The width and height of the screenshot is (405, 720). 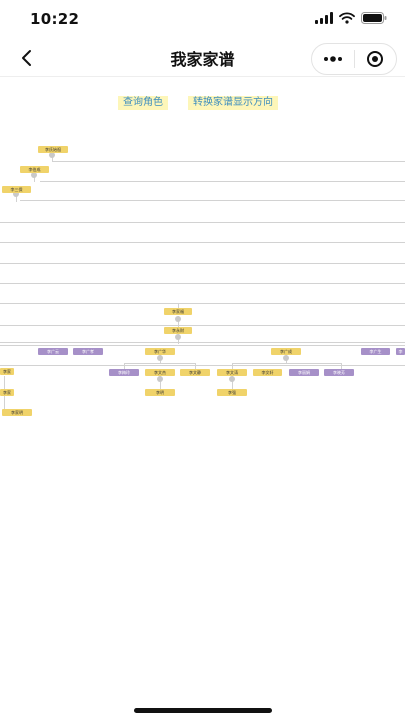 I want to click on content-divider, so click(x=202, y=76).